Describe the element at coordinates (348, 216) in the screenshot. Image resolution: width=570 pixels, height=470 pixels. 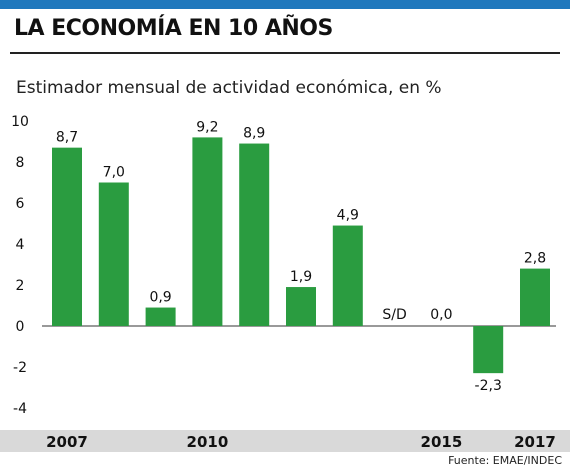
I see `data-label-2013: 4,9` at that location.